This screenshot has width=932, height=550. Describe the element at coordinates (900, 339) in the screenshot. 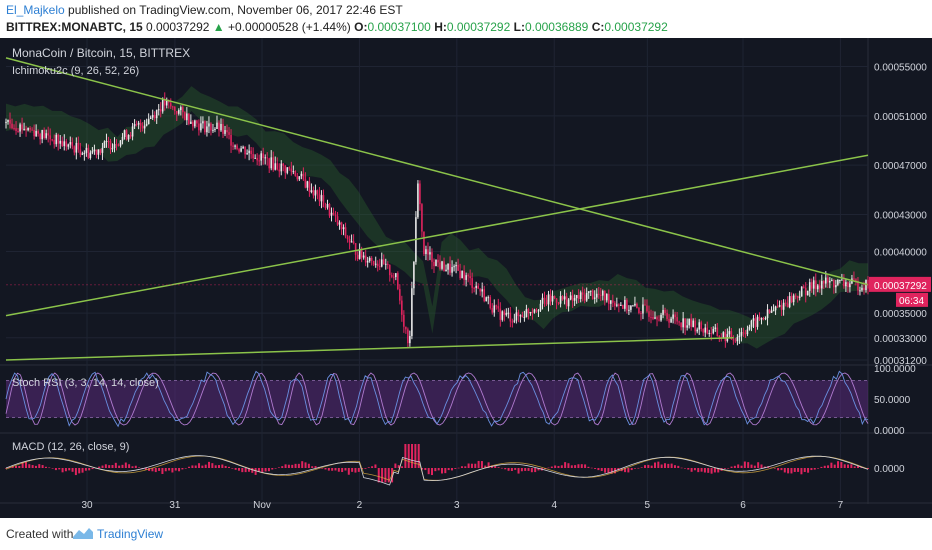

I see `y-tick-label: 0.00033000` at that location.